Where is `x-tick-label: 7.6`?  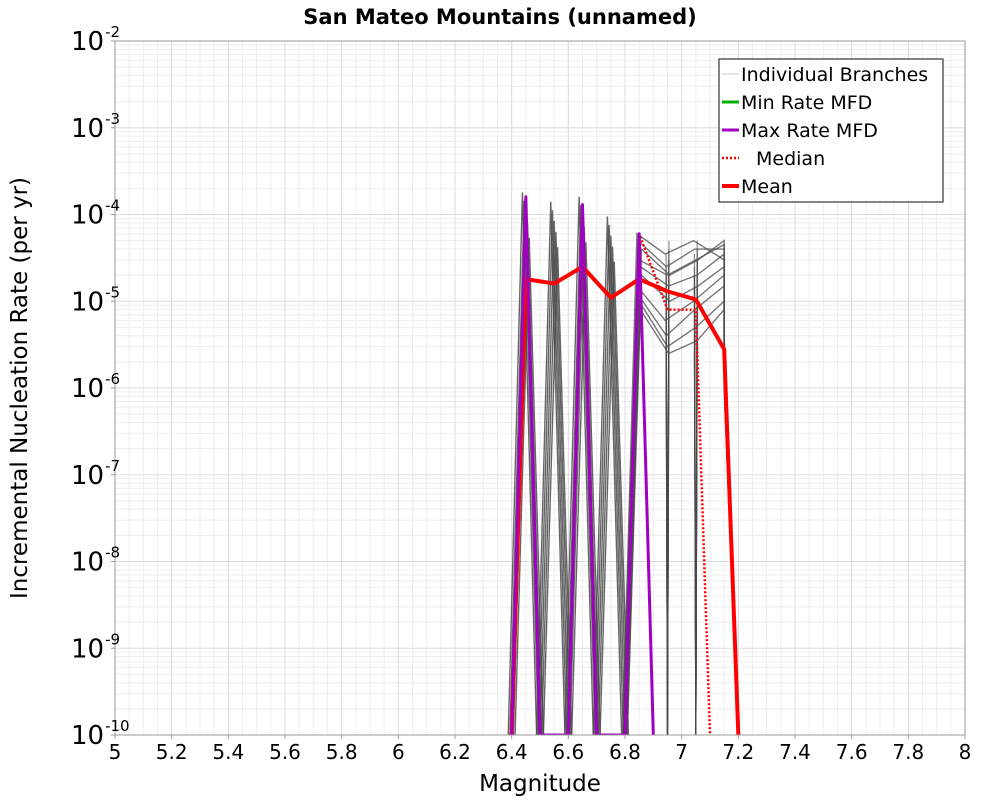
x-tick-label: 7.6 is located at coordinates (852, 752).